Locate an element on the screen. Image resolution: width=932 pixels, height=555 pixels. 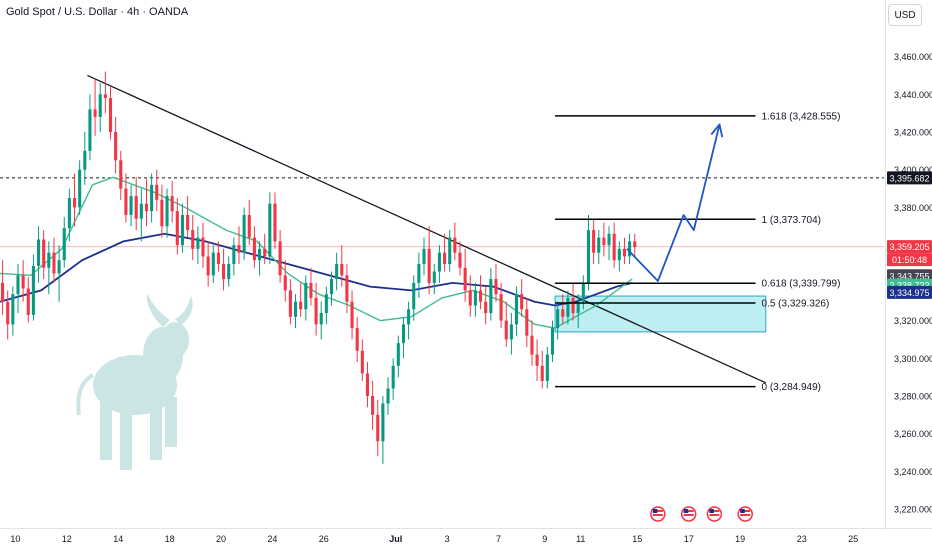
price-label: 3,334.975 is located at coordinates (909, 293).